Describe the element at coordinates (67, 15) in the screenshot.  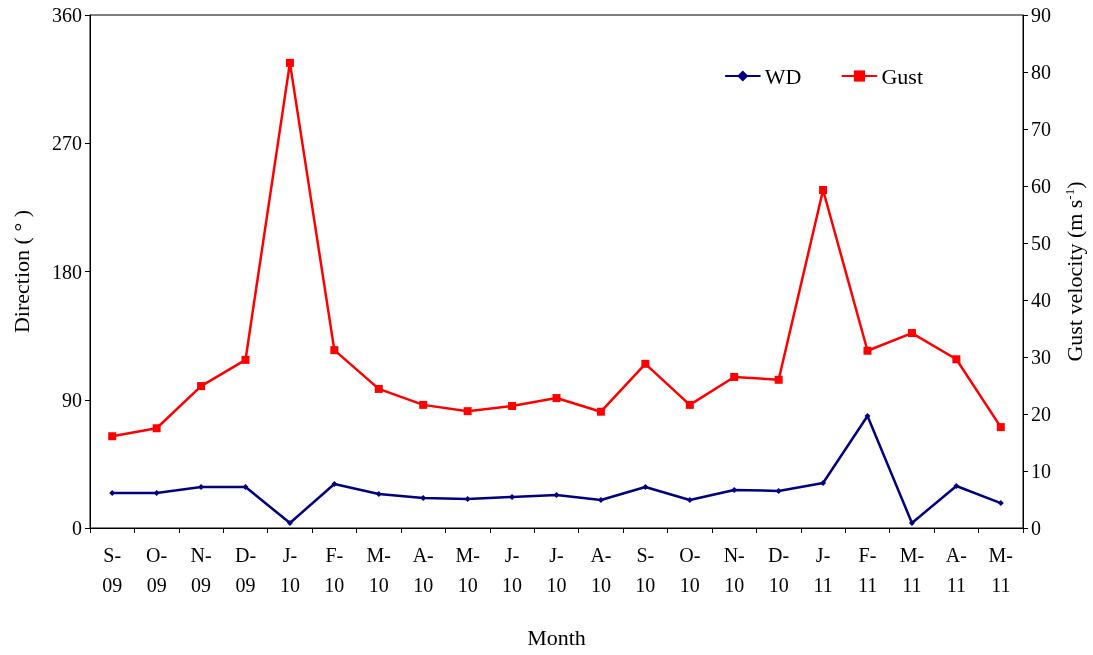
I see `y-tick-label: 360` at that location.